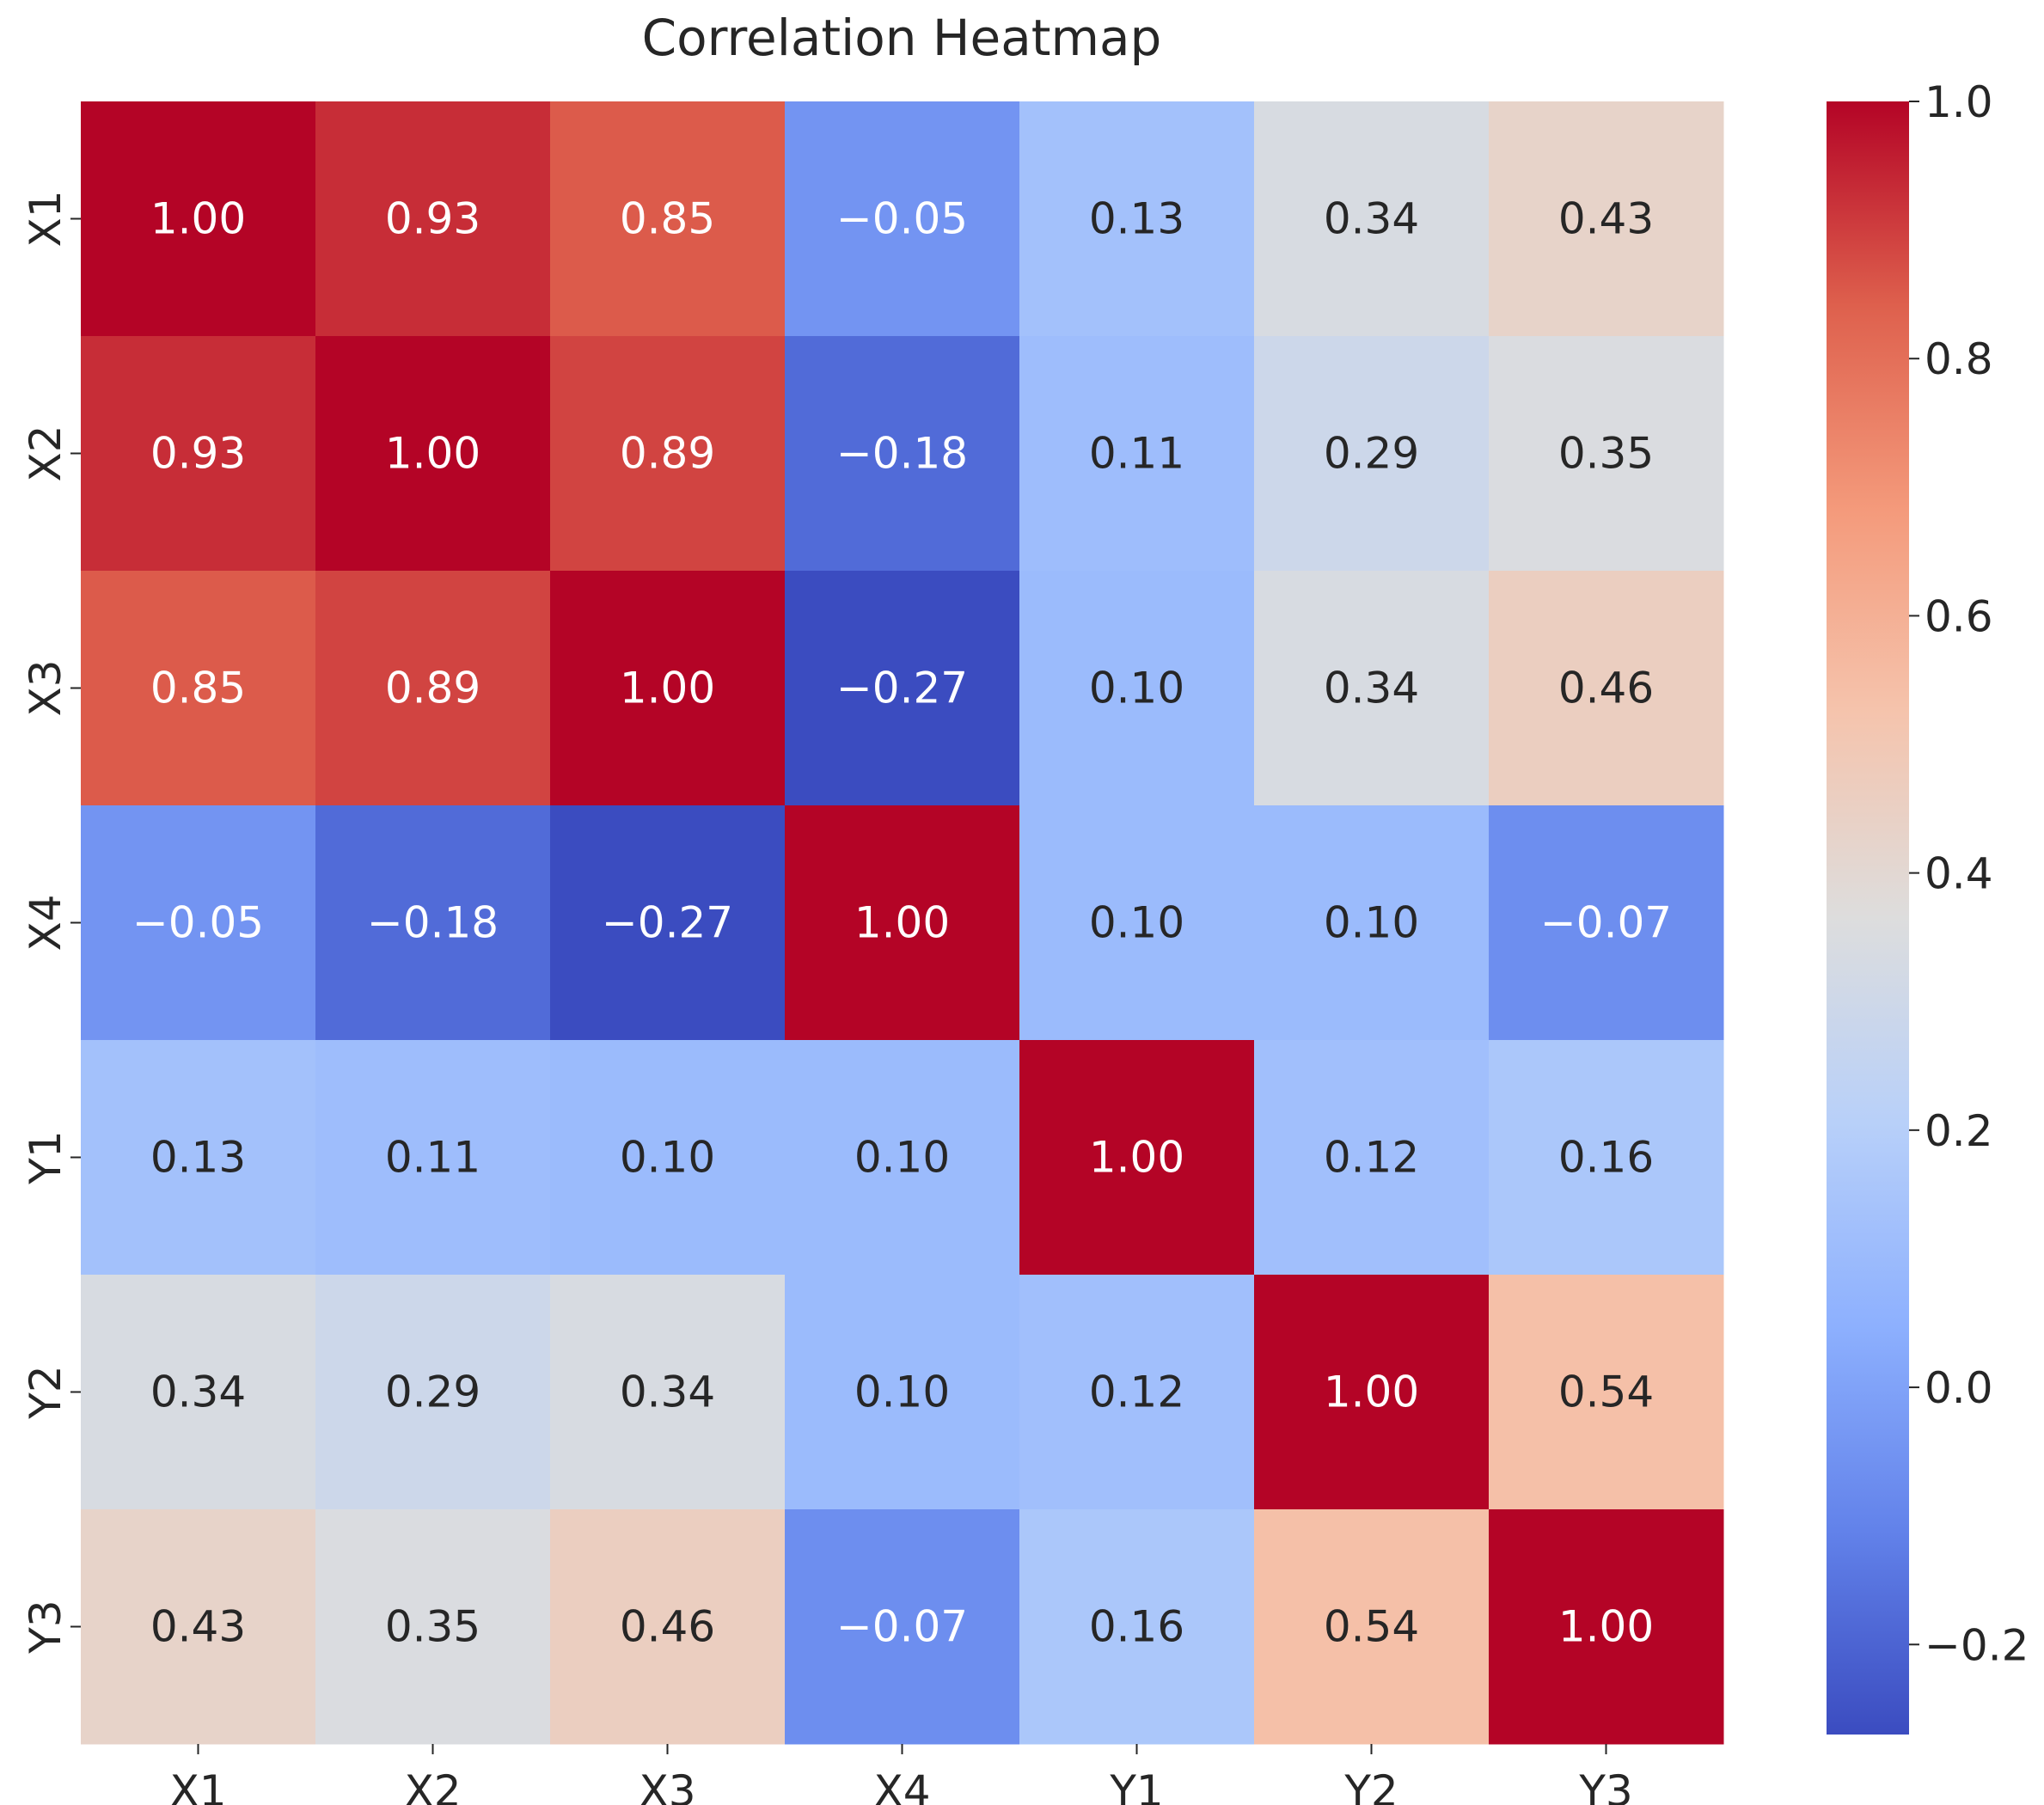 The width and height of the screenshot is (2044, 1805). I want to click on cell-value-X3-Y1: 0.10, so click(1136, 688).